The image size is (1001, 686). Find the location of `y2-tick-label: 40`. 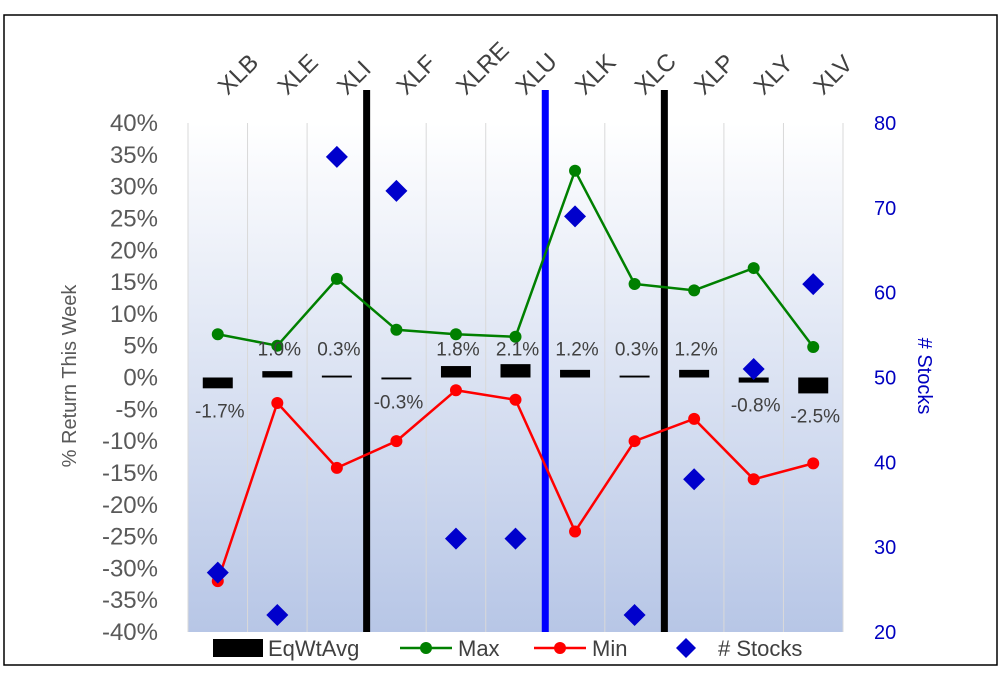

y2-tick-label: 40 is located at coordinates (885, 463).